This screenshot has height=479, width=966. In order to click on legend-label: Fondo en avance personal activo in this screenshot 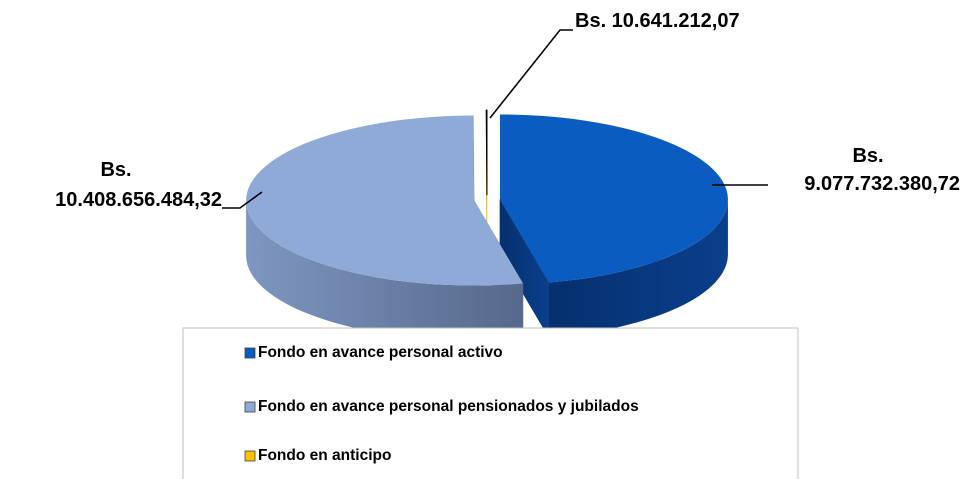, I will do `click(380, 352)`.